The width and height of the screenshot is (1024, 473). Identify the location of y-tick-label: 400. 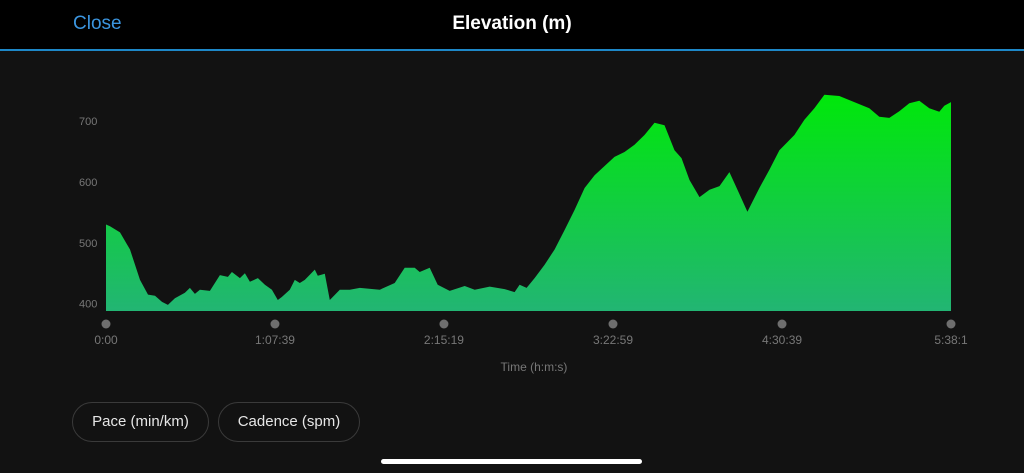
(88, 305).